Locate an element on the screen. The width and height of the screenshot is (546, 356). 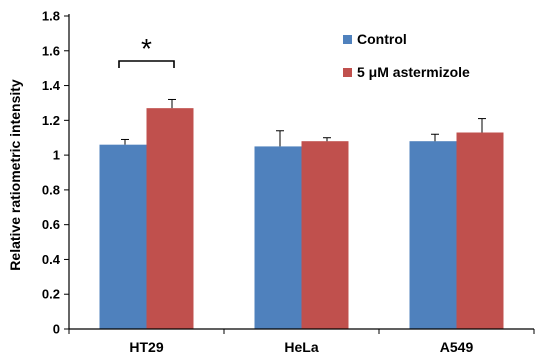
x-axis-category-labels: HT29 HeLa A549 is located at coordinates (301, 347).